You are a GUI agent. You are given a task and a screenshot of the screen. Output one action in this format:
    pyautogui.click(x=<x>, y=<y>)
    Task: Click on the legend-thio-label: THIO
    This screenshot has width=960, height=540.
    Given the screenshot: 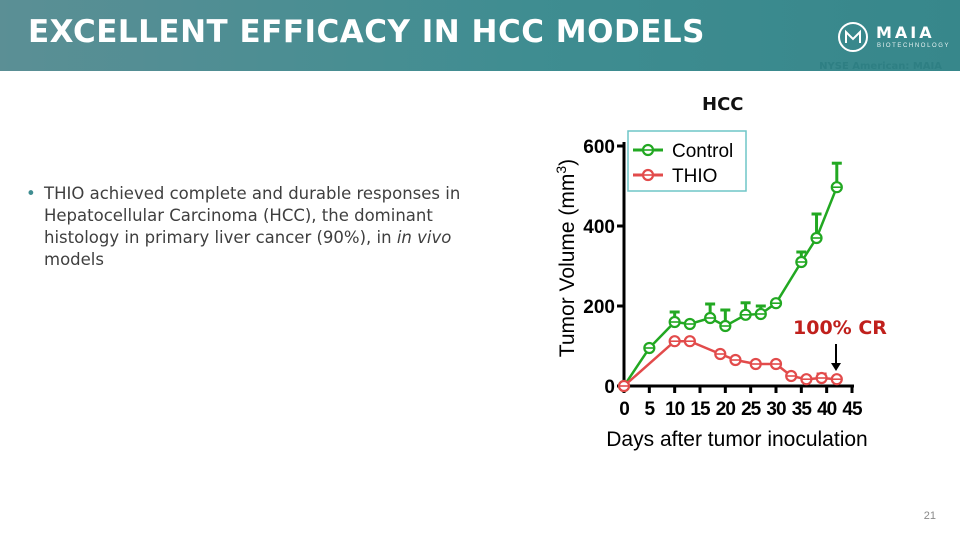 What is the action you would take?
    pyautogui.click(x=694, y=176)
    